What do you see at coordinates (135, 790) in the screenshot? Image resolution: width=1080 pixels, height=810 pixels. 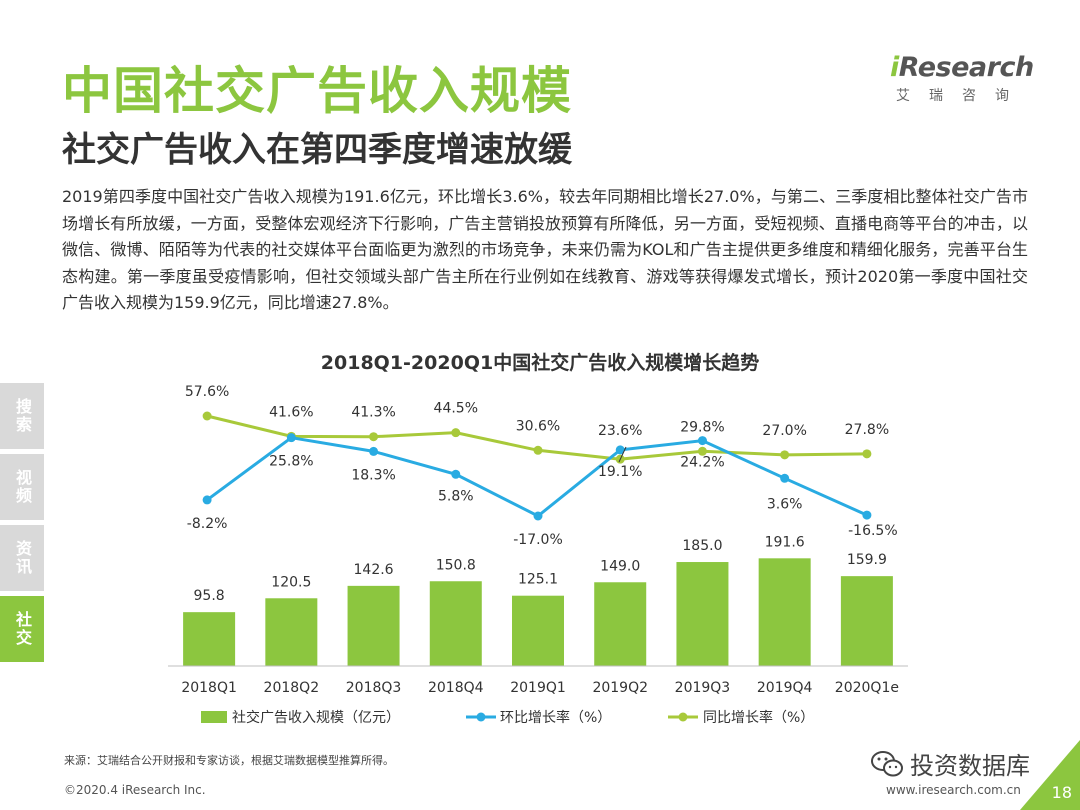 I see `copyright: ©2020.4 iResearch Inc.` at bounding box center [135, 790].